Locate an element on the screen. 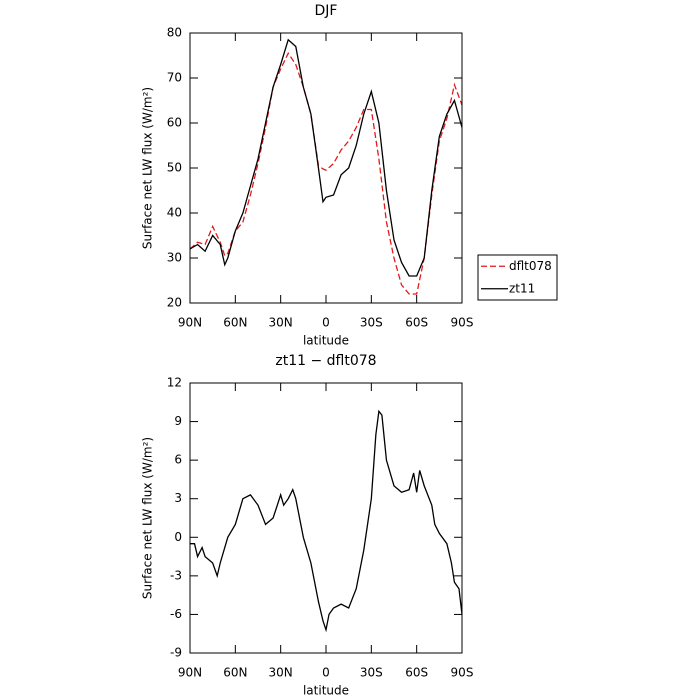  chart-title: DJF is located at coordinates (326, 11).